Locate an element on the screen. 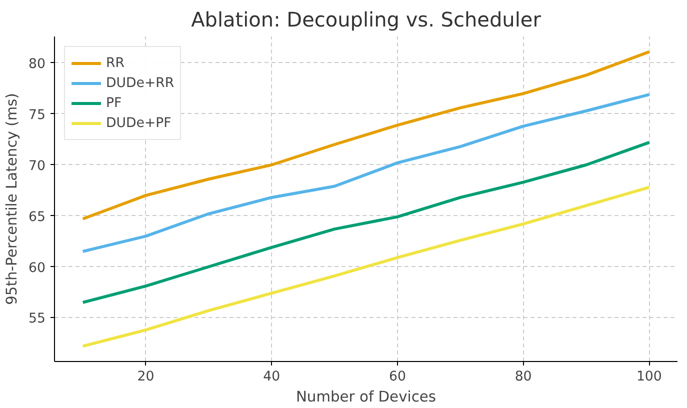 The image size is (687, 408). y-tick-label: 55 is located at coordinates (37, 319).